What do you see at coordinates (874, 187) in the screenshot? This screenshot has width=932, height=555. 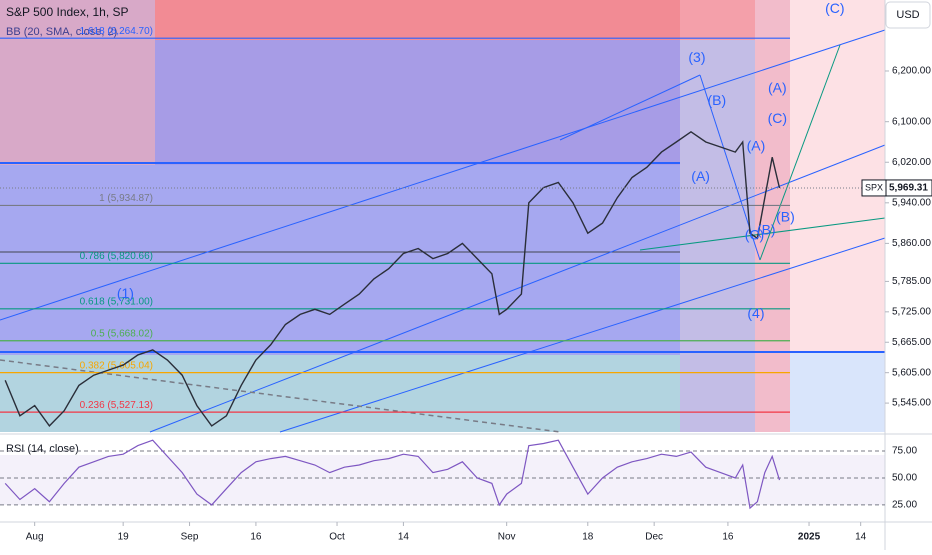 I see `symbol-label: SPX` at bounding box center [874, 187].